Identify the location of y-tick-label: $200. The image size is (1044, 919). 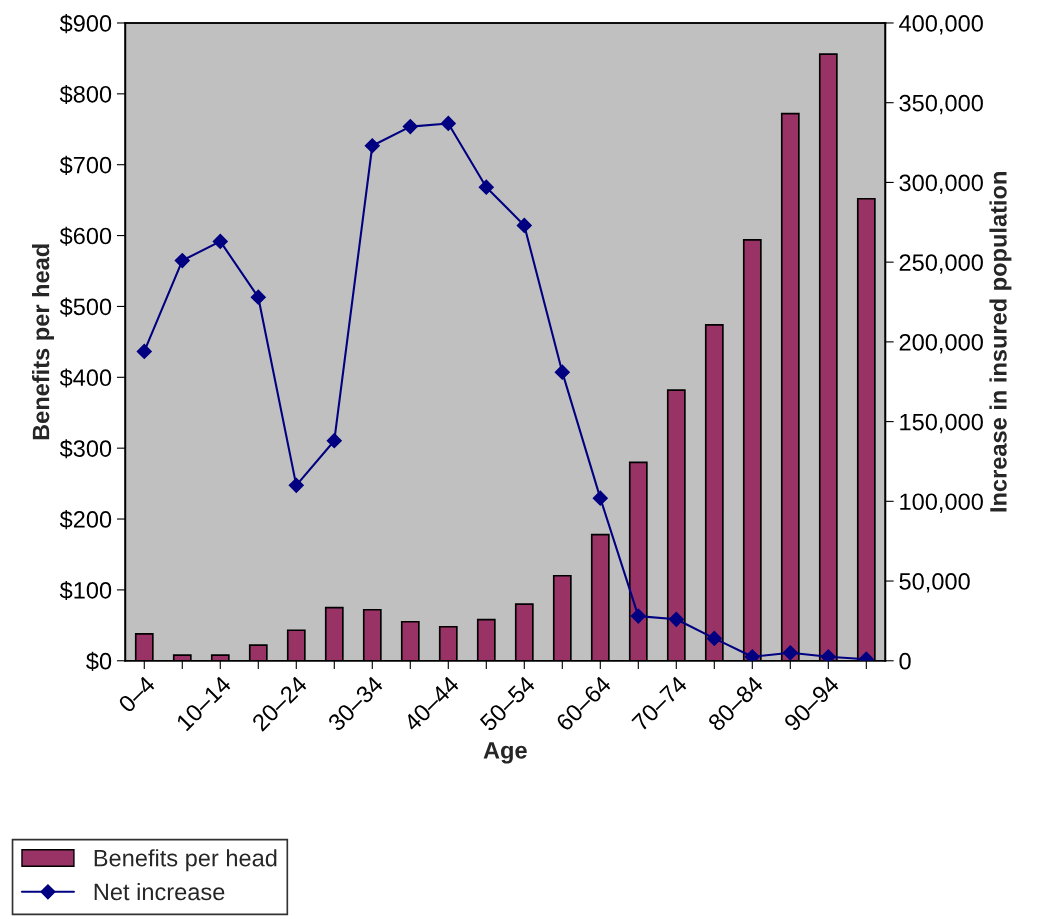
(85, 520).